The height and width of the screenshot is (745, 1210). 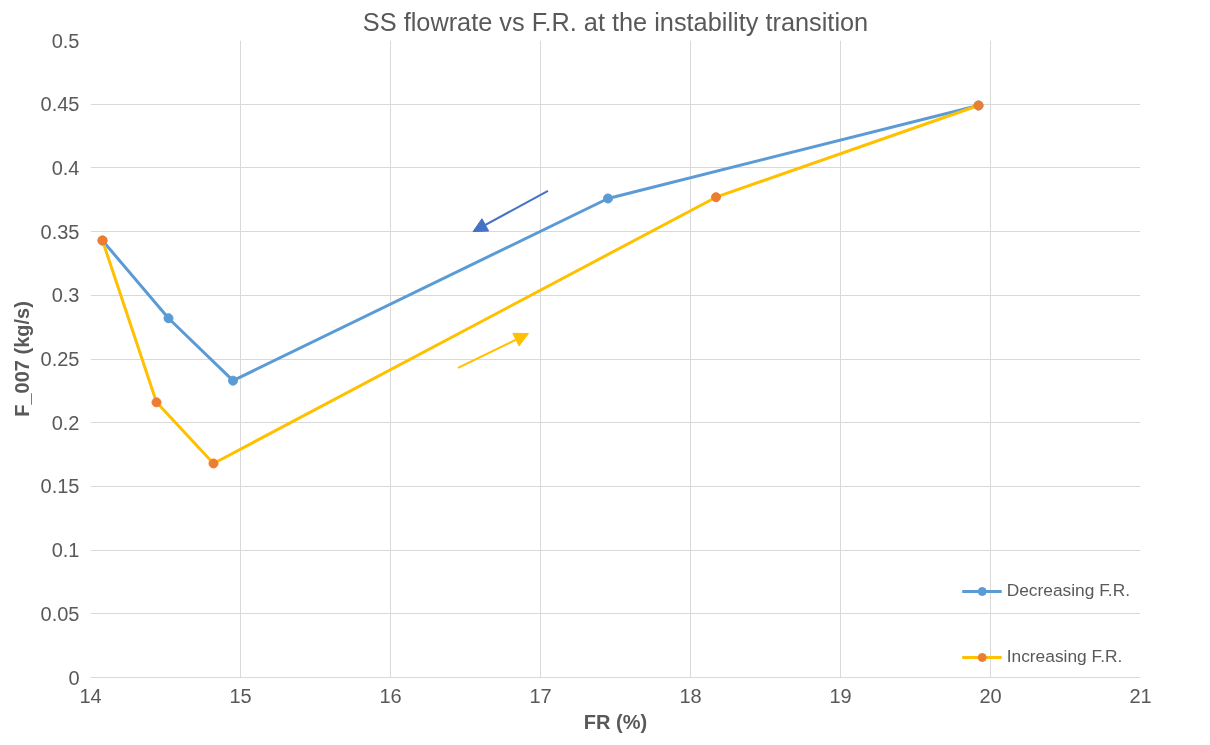 I want to click on y-tick-label: 0.3, so click(x=65, y=295).